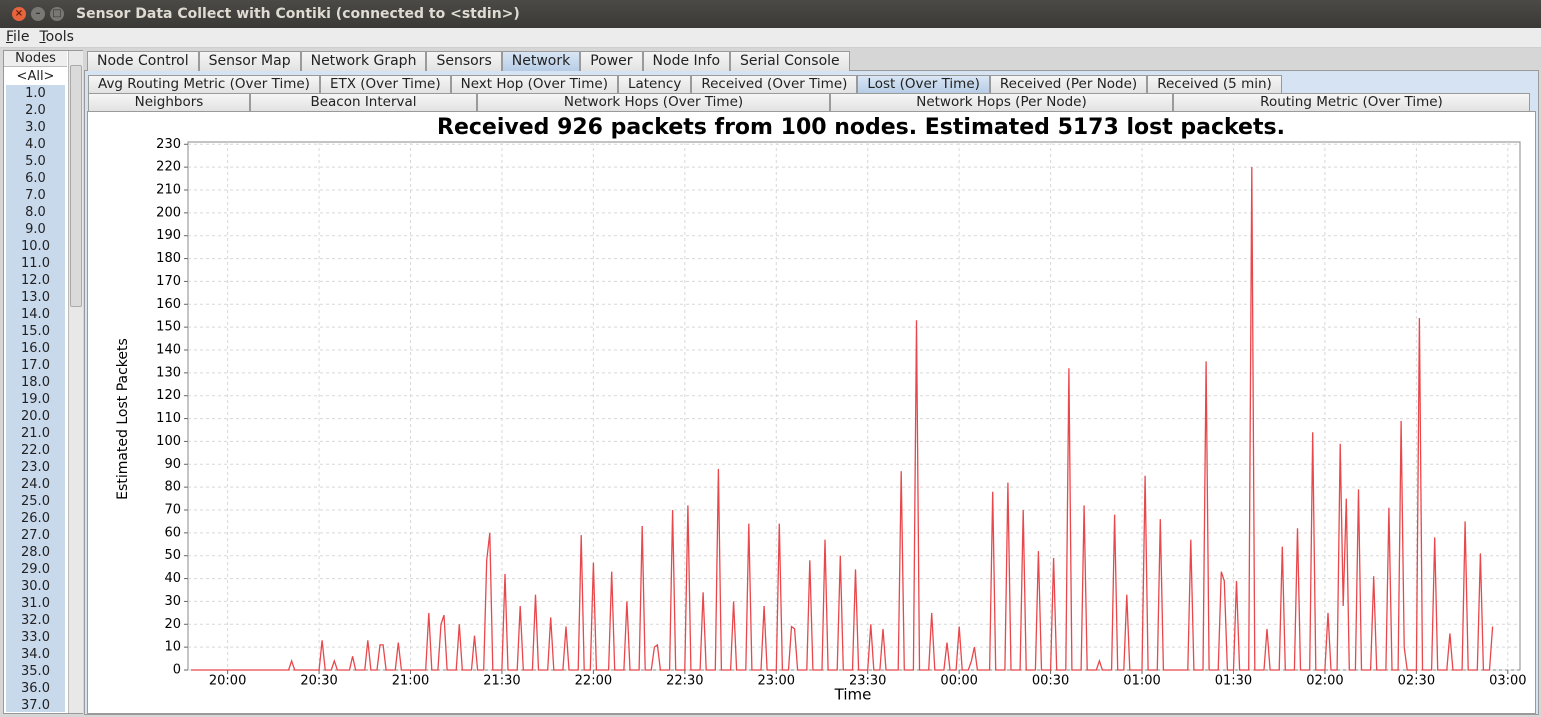  I want to click on y-tick-label: 180, so click(168, 258).